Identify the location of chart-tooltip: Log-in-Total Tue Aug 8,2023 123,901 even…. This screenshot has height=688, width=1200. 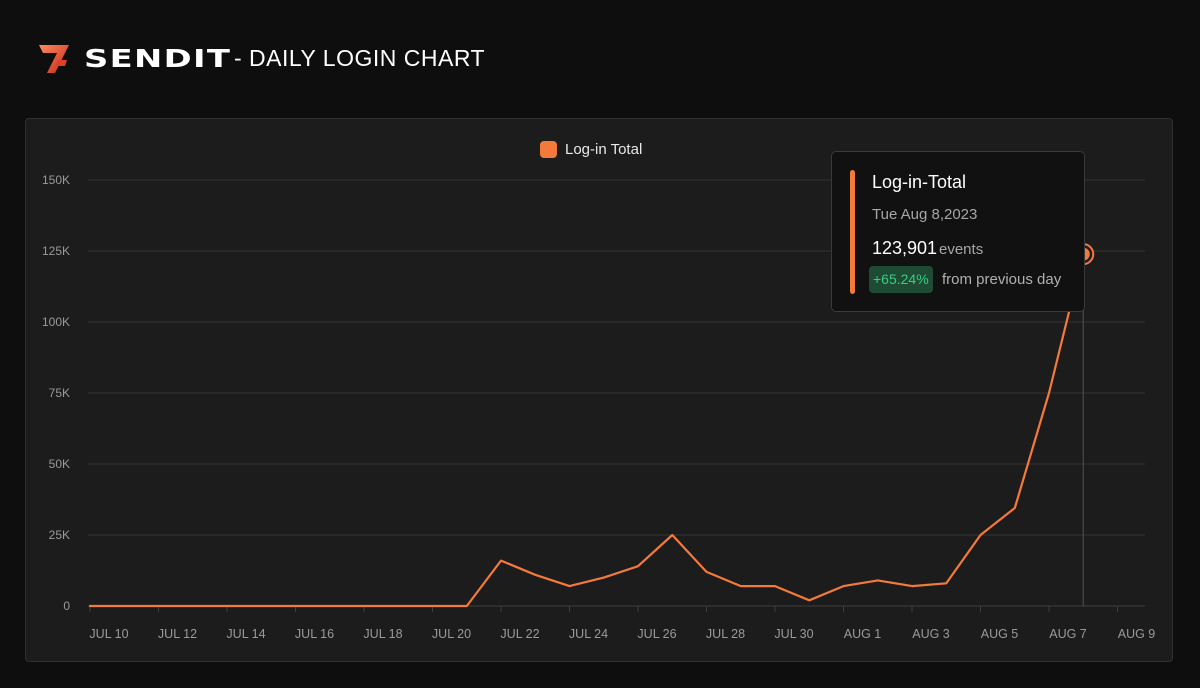
(958, 231).